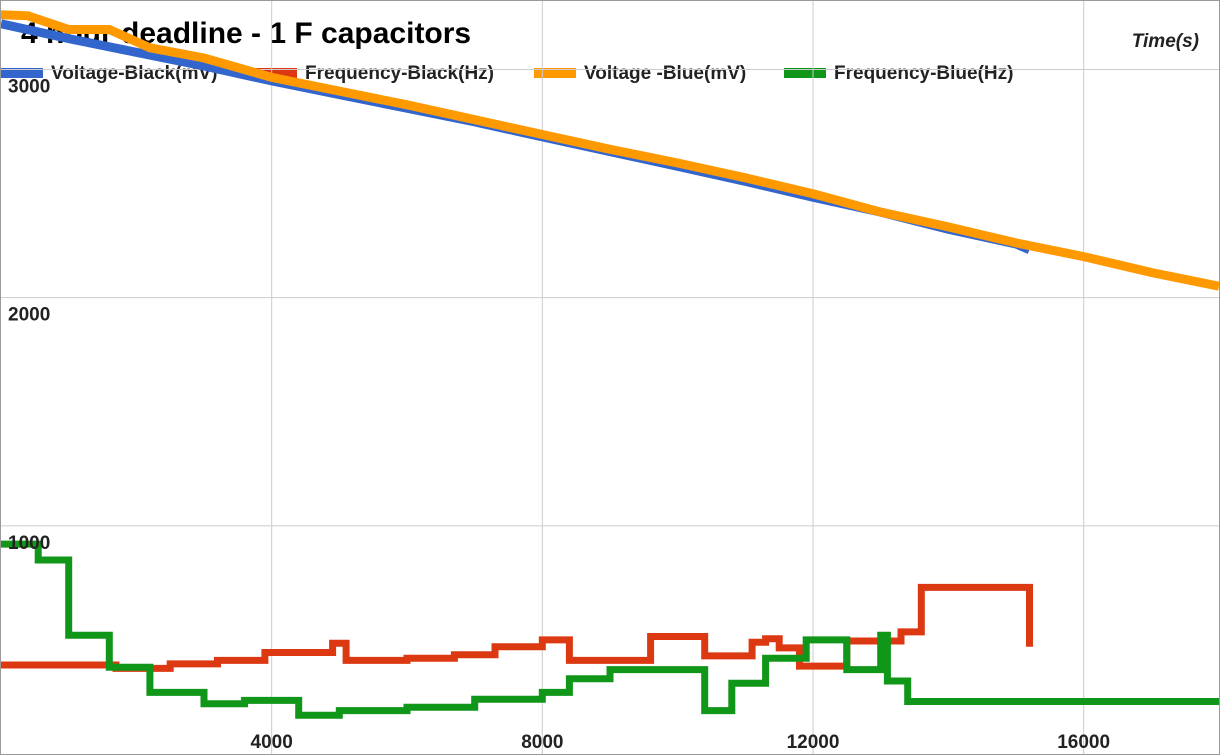 Image resolution: width=1220 pixels, height=755 pixels. Describe the element at coordinates (29, 543) in the screenshot. I see `y-tick-label: 1000` at that location.